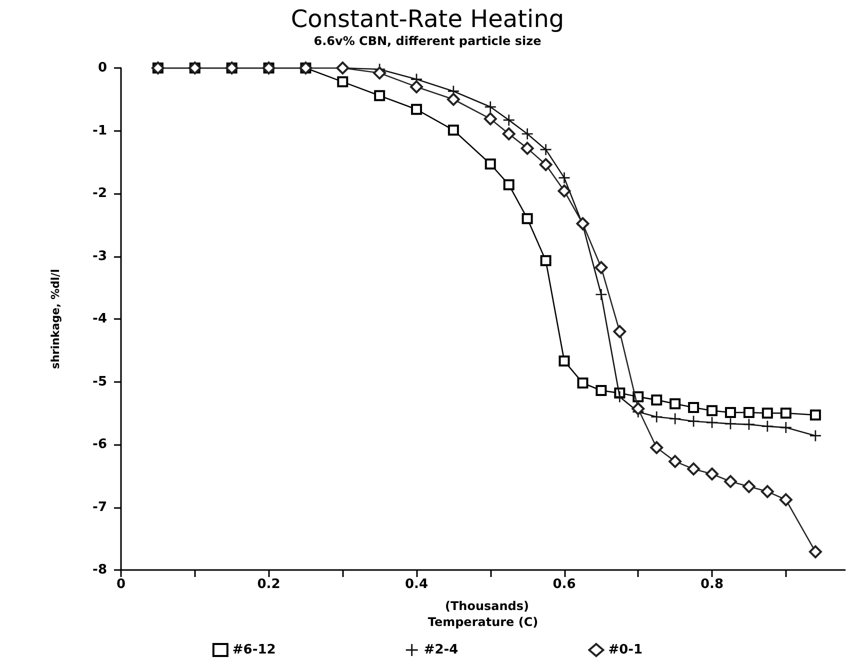  I want to click on chart-title: Constant-Rate Heating, so click(427, 19).